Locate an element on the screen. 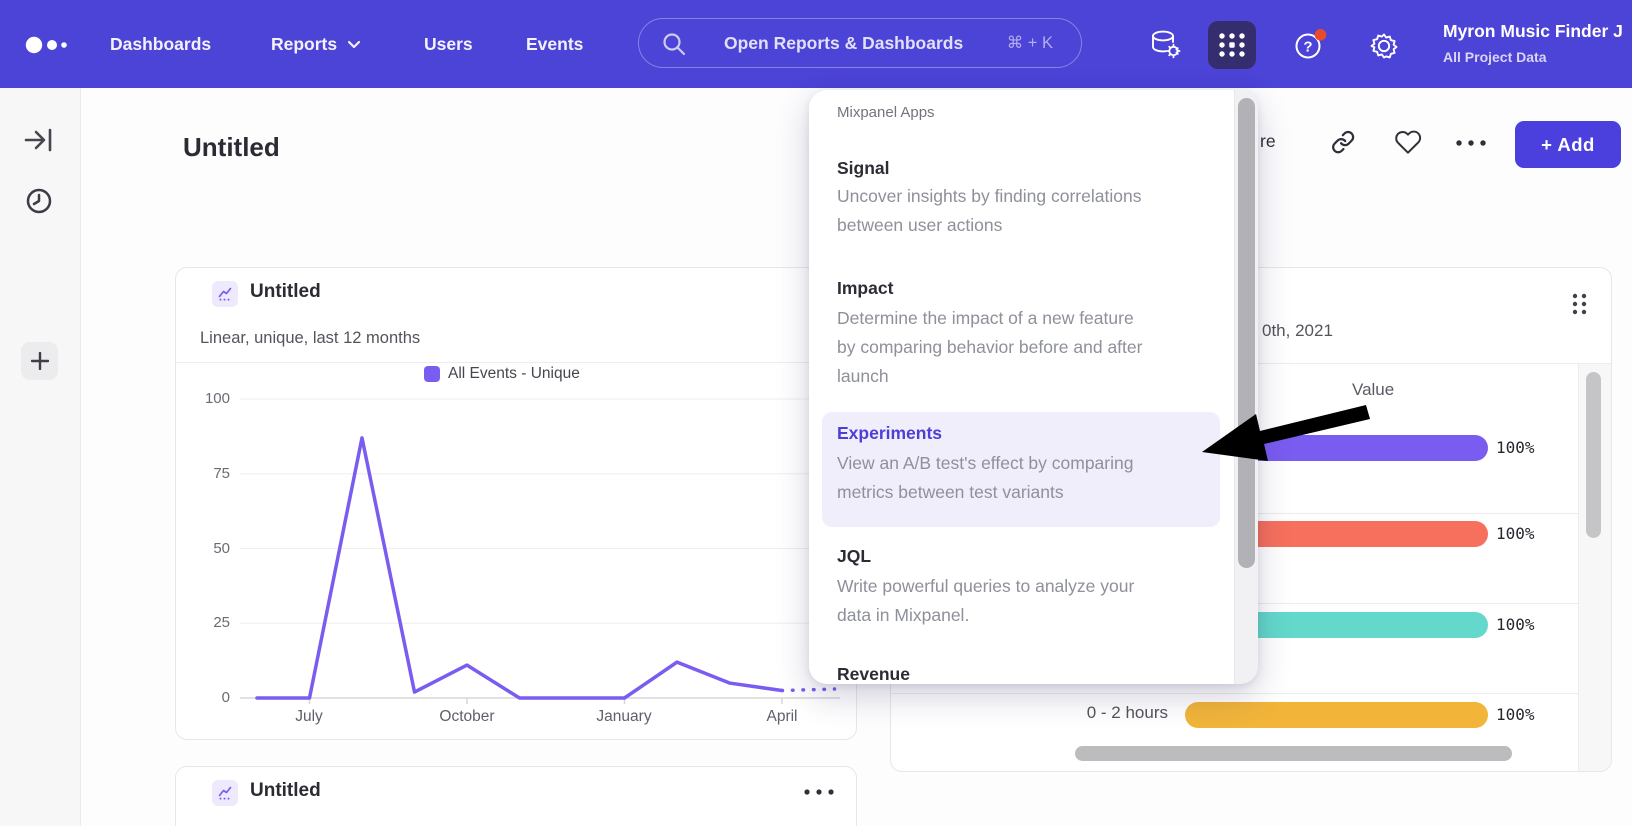 Image resolution: width=1632 pixels, height=826 pixels. menu-item-description: by comparing behavior before and after is located at coordinates (990, 347).